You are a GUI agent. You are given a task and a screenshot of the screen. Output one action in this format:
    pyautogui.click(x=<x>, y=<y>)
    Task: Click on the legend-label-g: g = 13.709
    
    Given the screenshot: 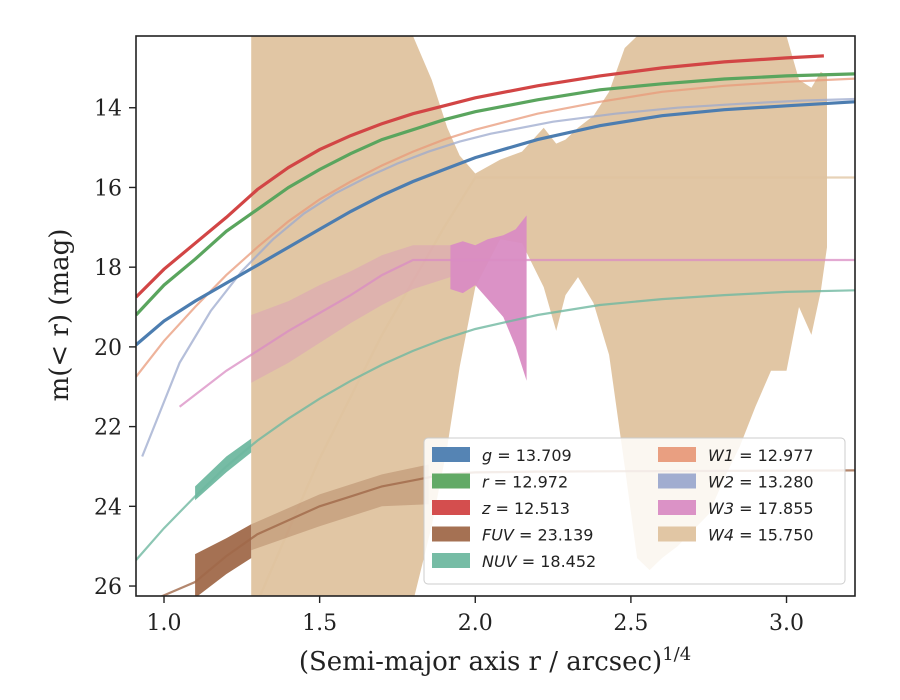 What is the action you would take?
    pyautogui.click(x=527, y=455)
    